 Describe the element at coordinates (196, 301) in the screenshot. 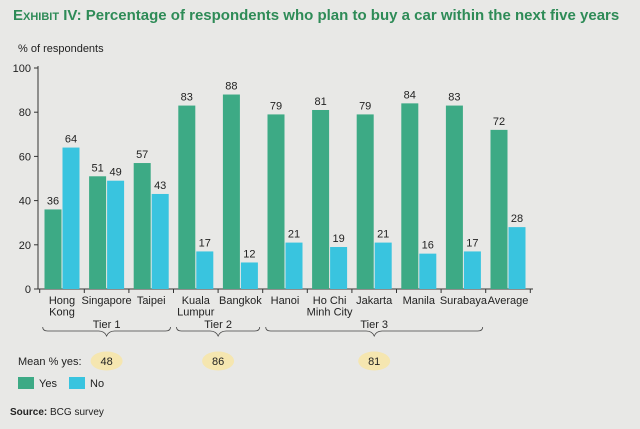

I see `x-category-label: Kuala` at that location.